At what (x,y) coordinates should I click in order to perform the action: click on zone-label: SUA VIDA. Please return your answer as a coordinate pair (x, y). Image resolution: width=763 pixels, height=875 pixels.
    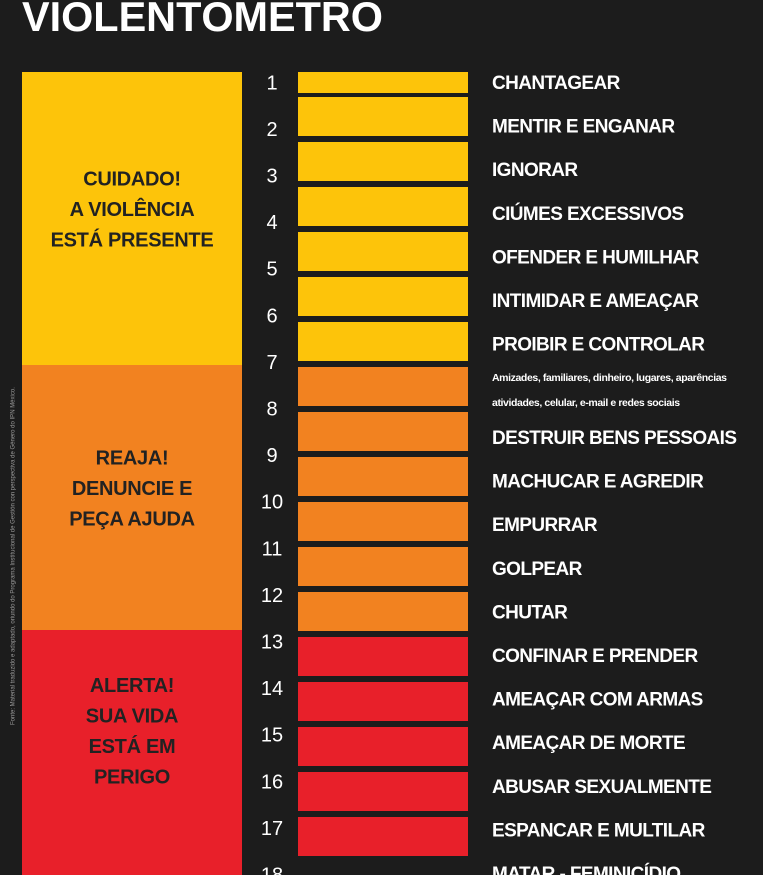
    Looking at the image, I should click on (132, 717).